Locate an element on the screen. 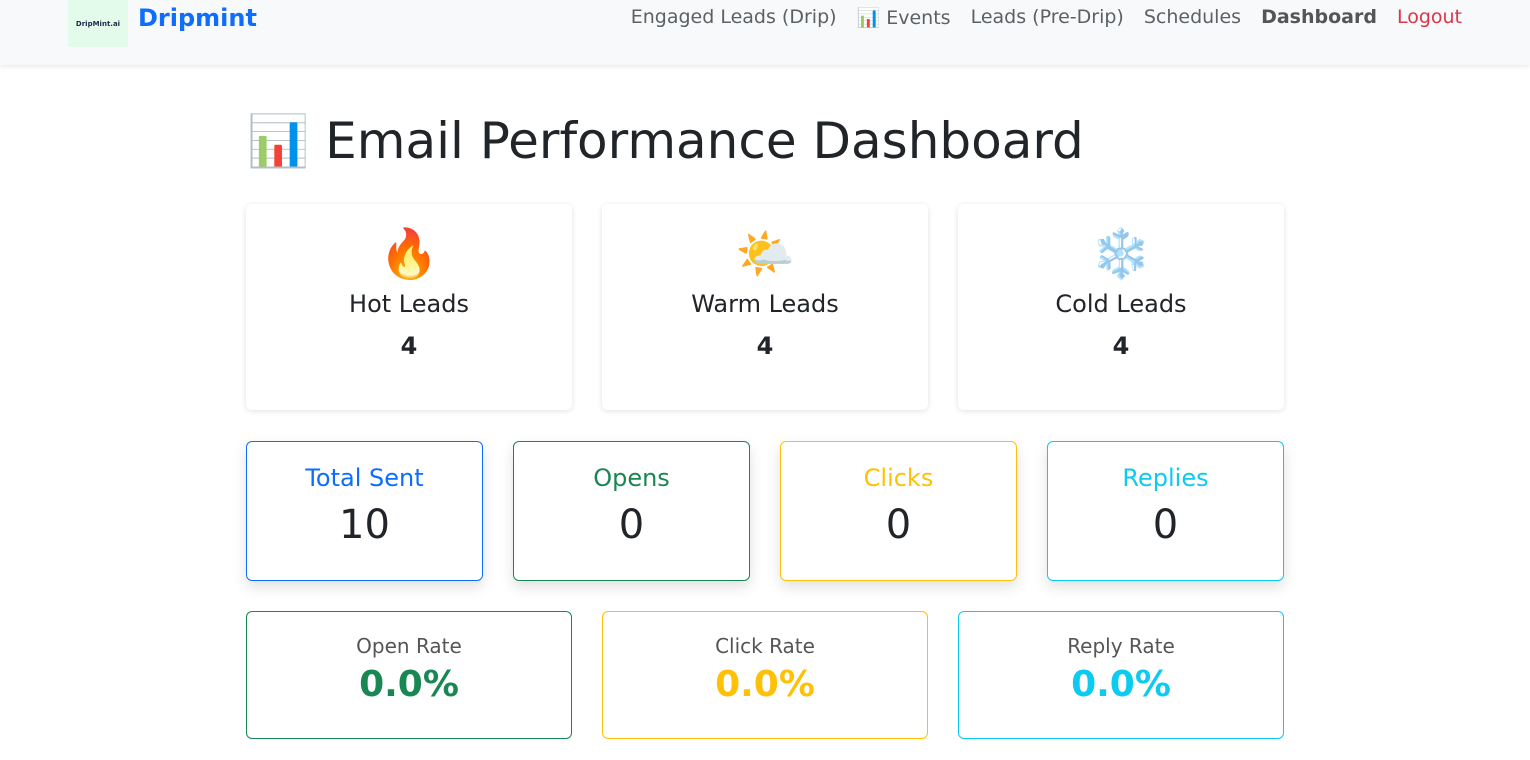  card-label: Open Rate is located at coordinates (409, 646).